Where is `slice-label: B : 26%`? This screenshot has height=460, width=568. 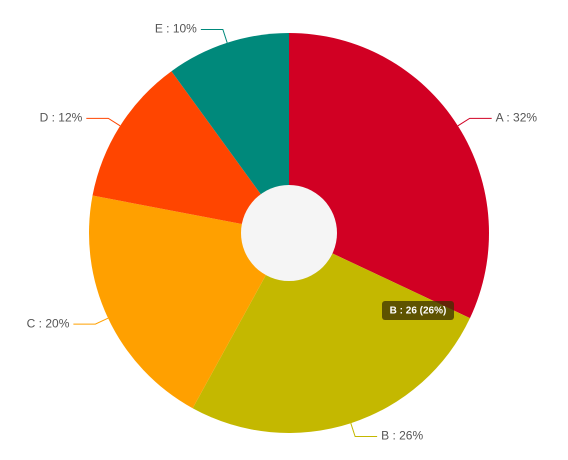
slice-label: B : 26% is located at coordinates (402, 436).